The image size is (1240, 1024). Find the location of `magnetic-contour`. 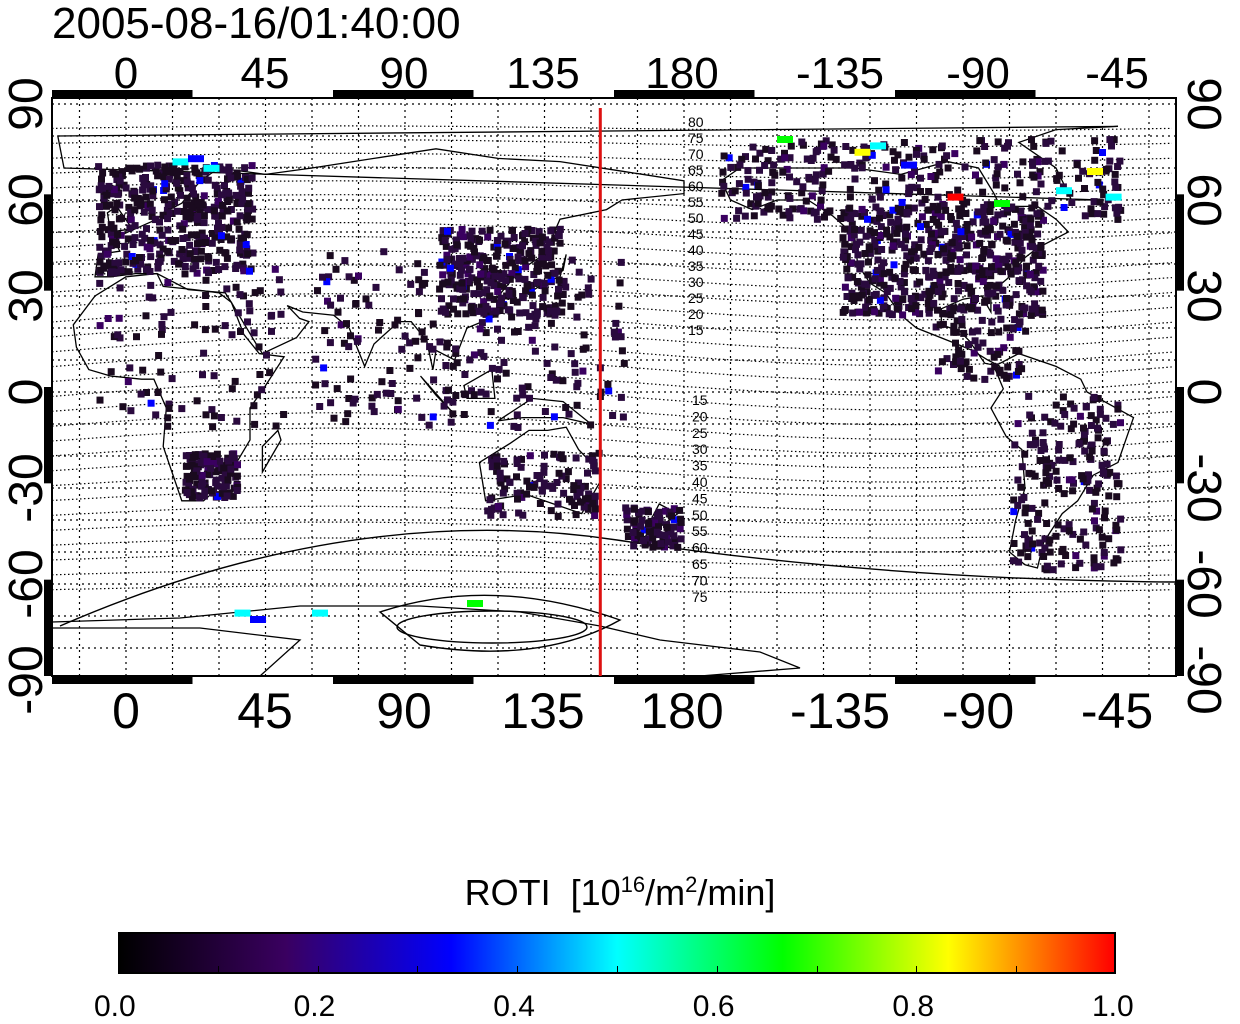

magnetic-contour is located at coordinates (612, 277).